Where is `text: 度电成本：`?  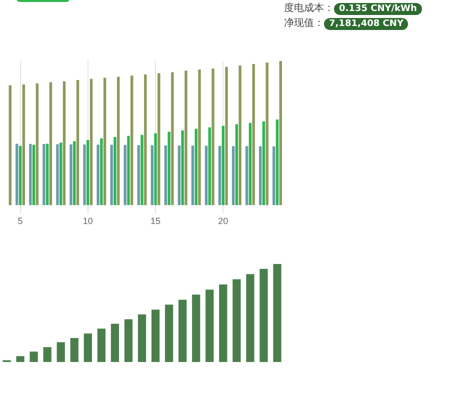
text: 度电成本： is located at coordinates (309, 8).